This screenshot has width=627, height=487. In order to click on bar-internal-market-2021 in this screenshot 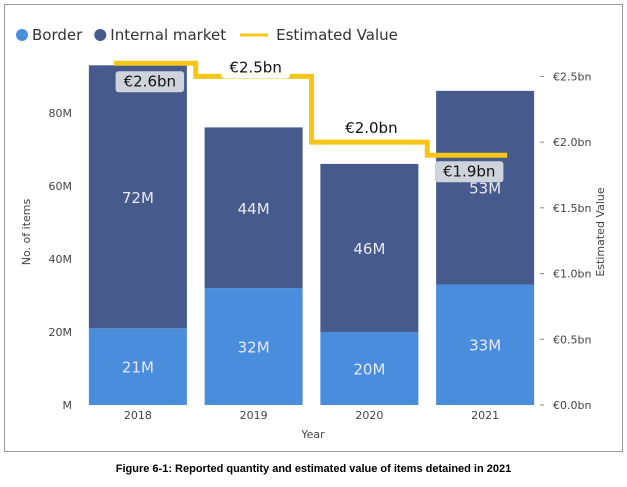, I will do `click(485, 187)`.